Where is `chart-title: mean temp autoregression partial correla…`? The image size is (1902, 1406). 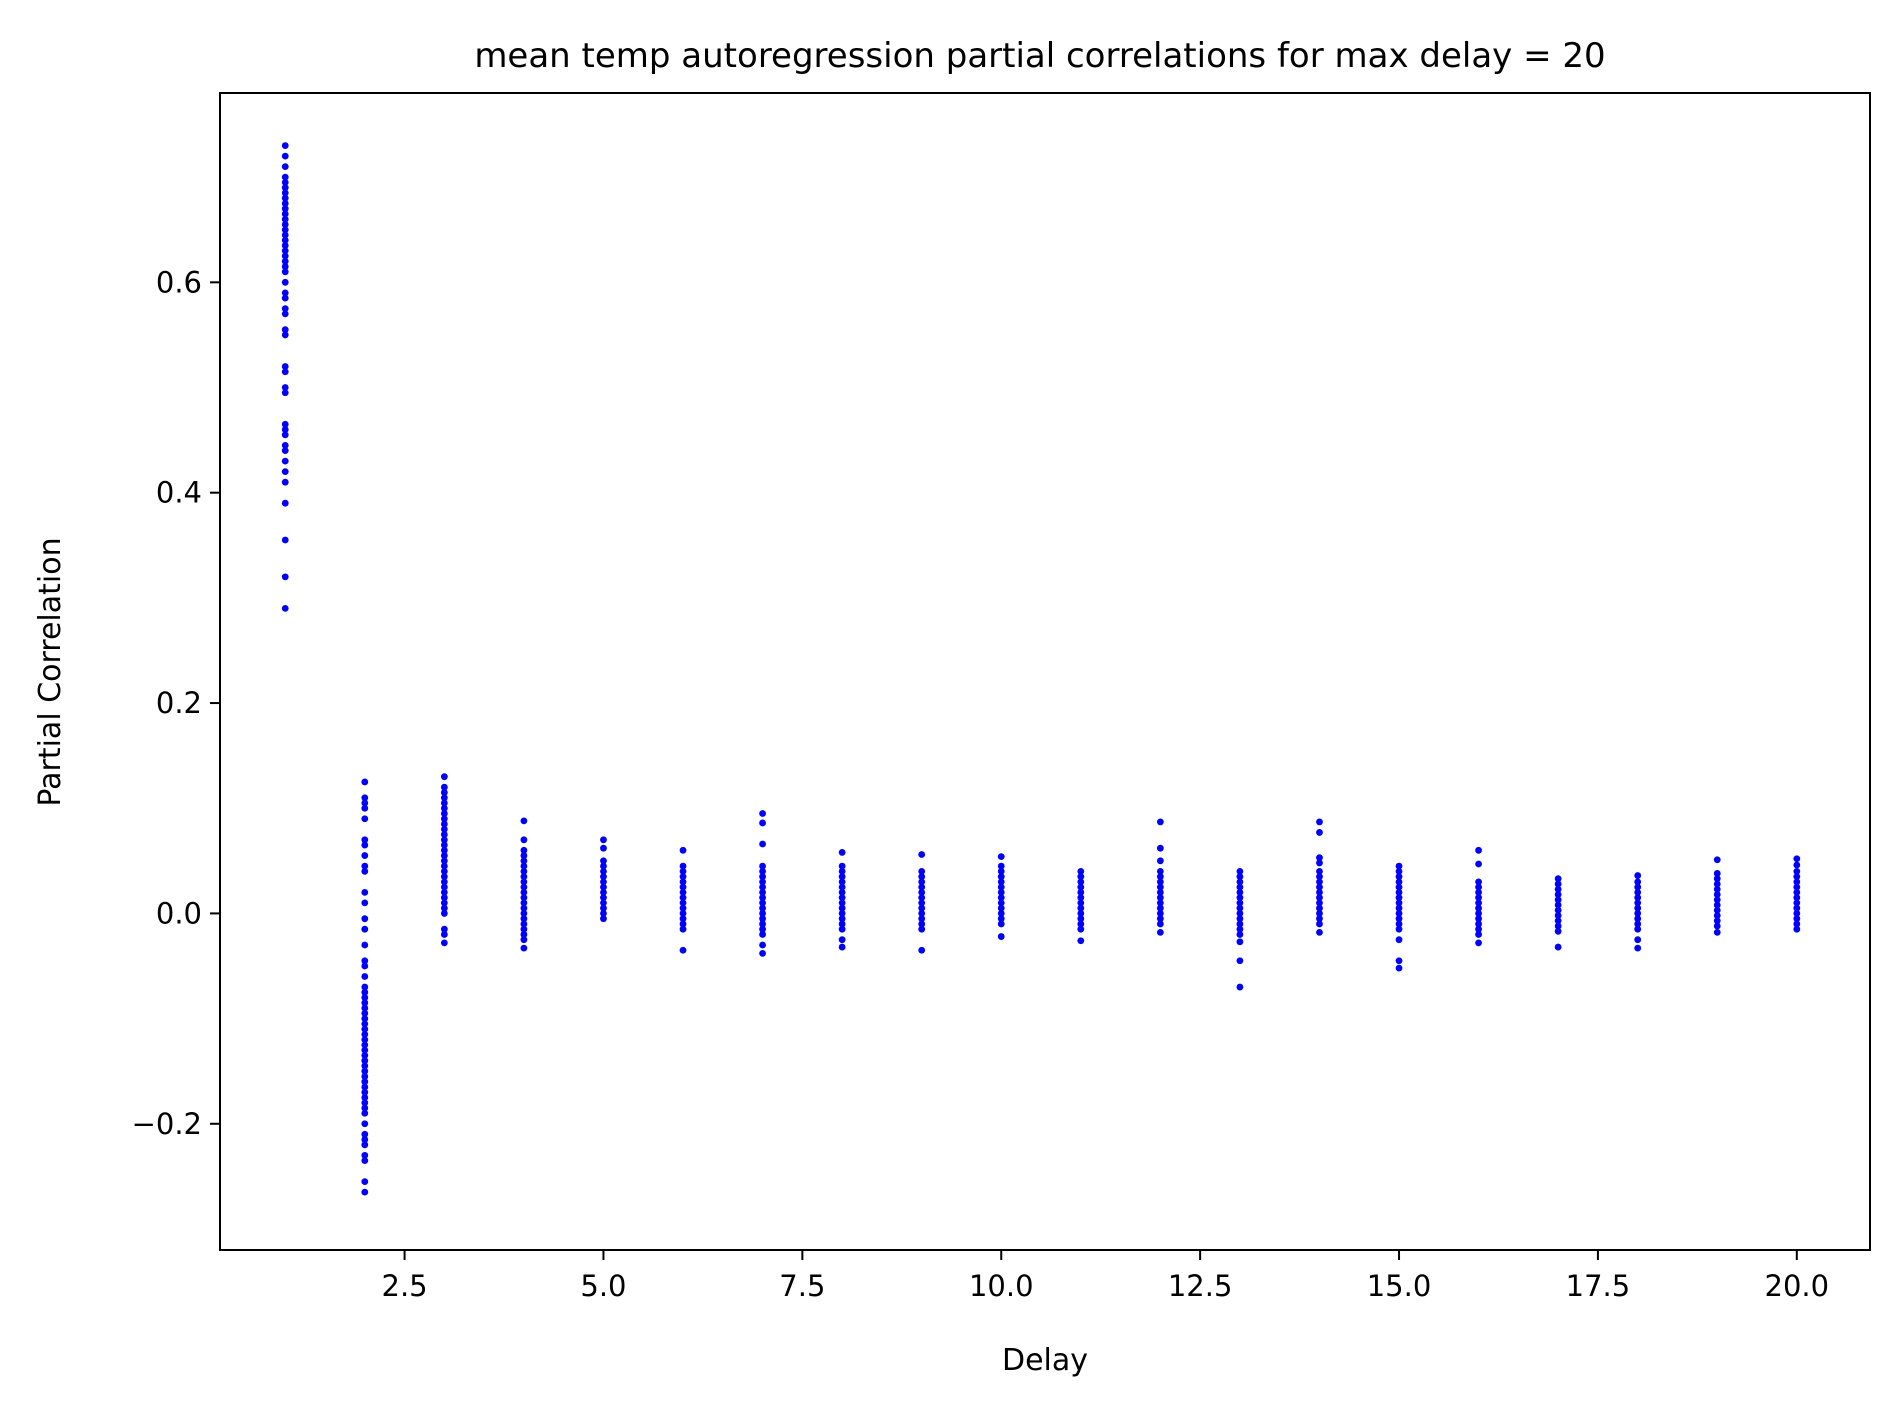
chart-title: mean temp autoregression partial correla… is located at coordinates (1039, 56).